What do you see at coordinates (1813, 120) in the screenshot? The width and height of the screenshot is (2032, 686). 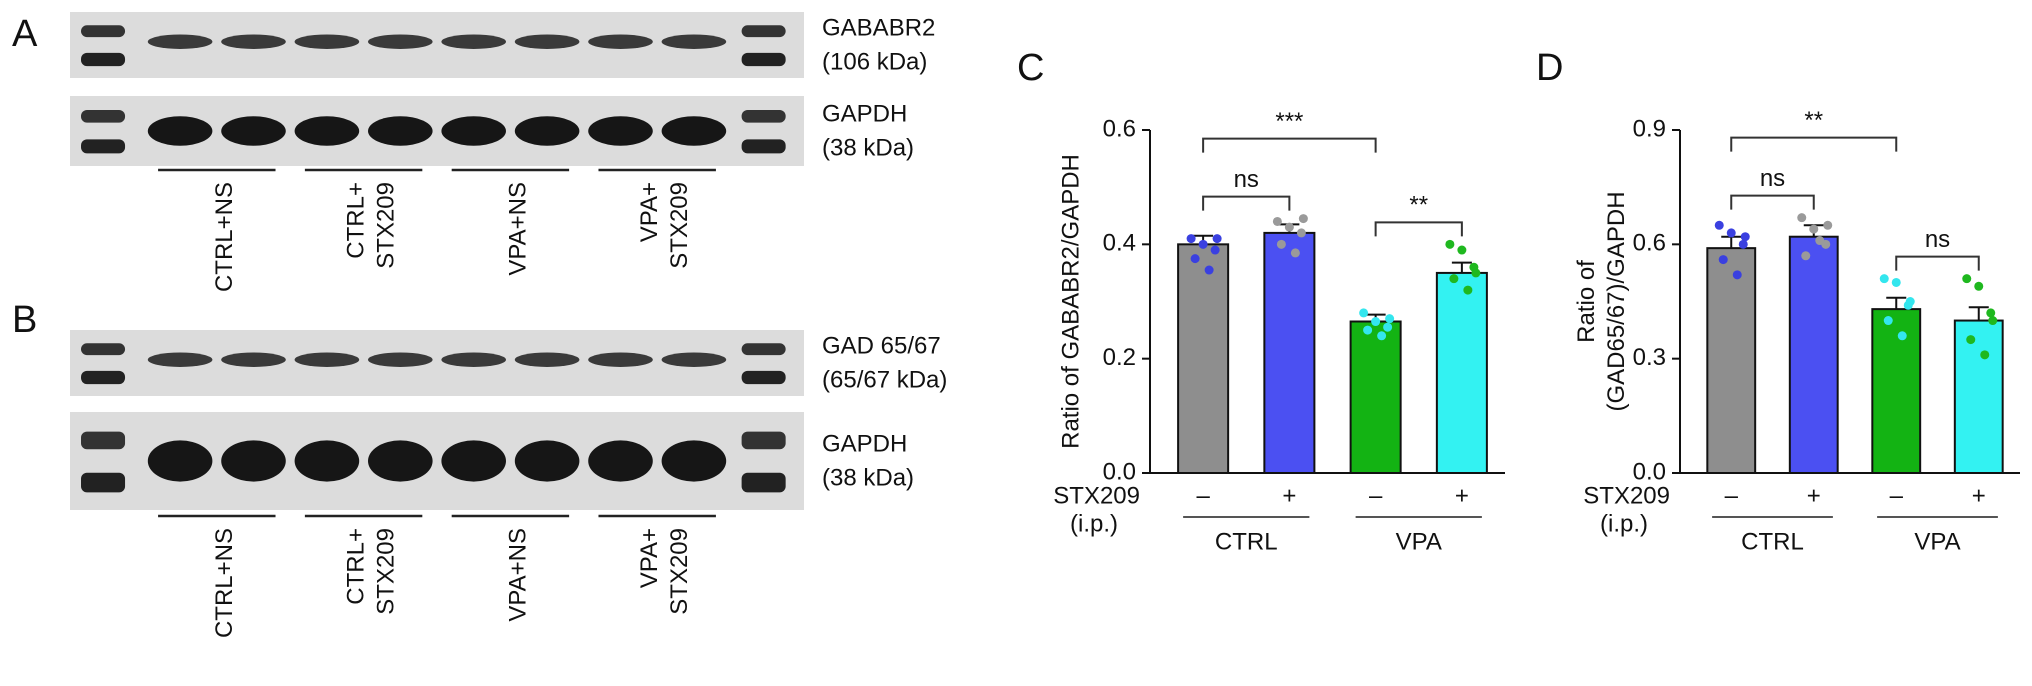 I see `significance-label: **` at bounding box center [1813, 120].